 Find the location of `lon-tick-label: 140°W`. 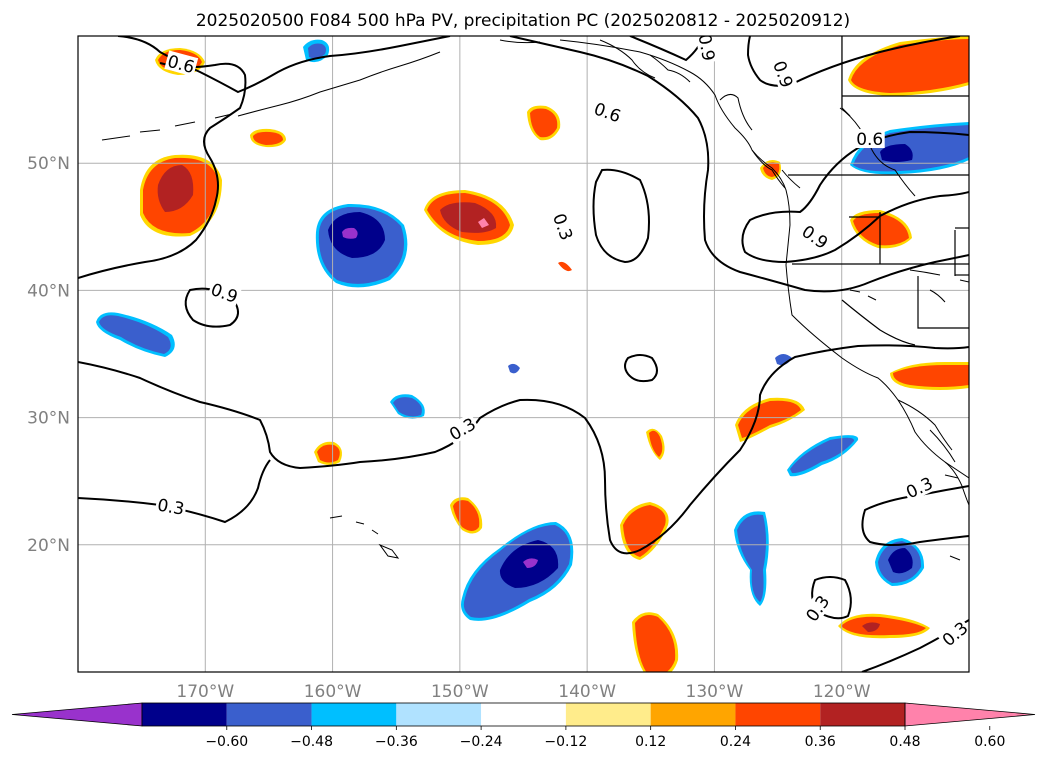

lon-tick-label: 140°W is located at coordinates (587, 692).